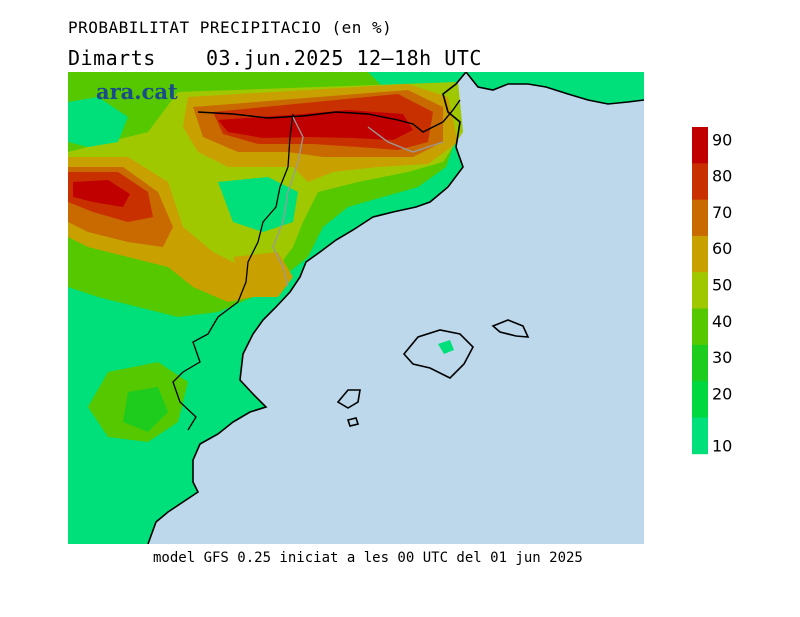  What do you see at coordinates (510, 328) in the screenshot?
I see `menorca` at bounding box center [510, 328].